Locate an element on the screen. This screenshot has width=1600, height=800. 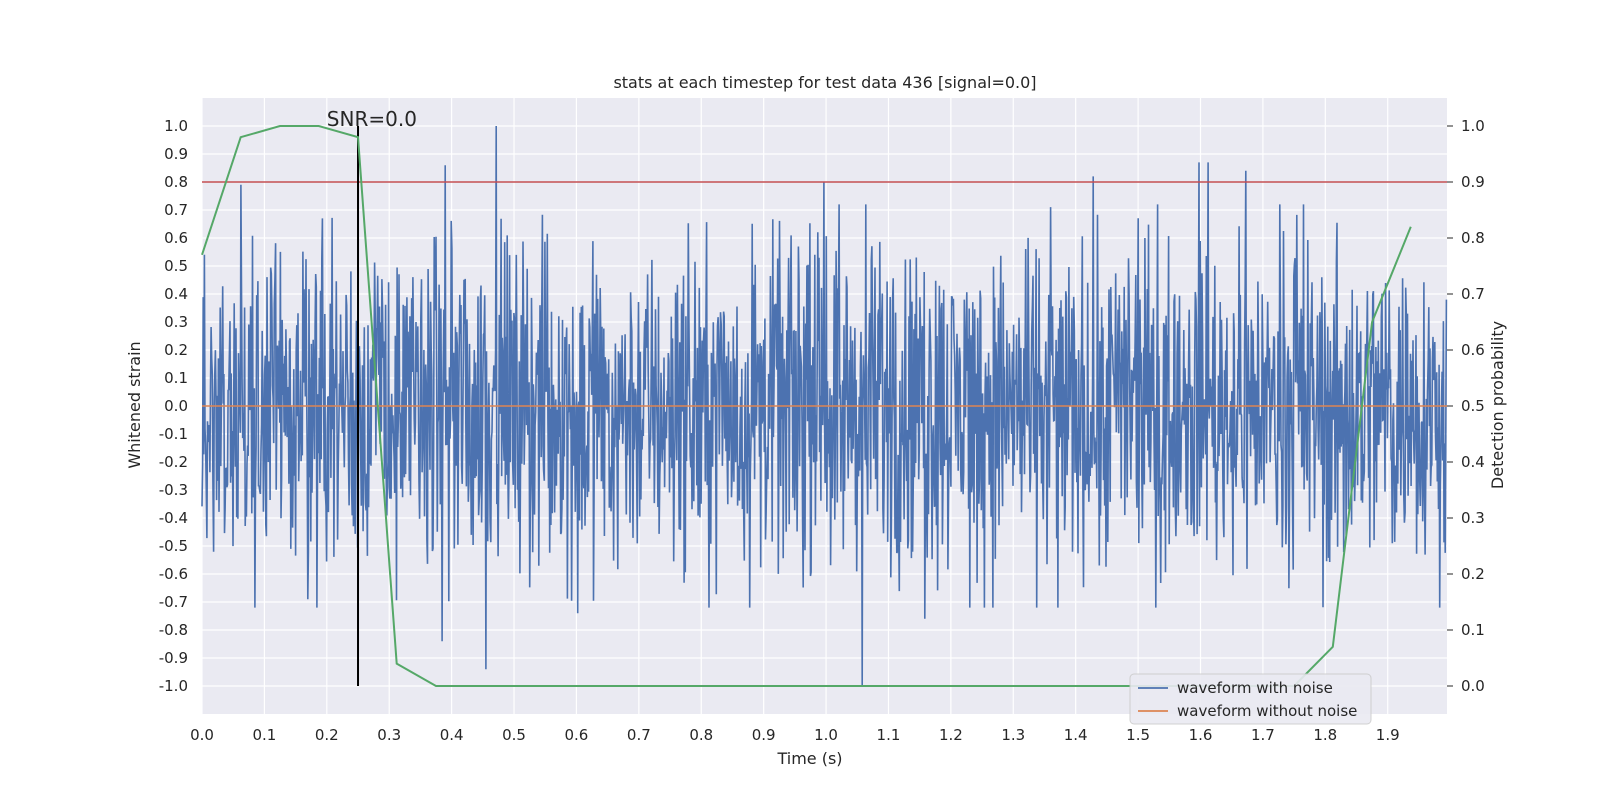
y2-axis-label: Detection probability is located at coordinates (1497, 405).